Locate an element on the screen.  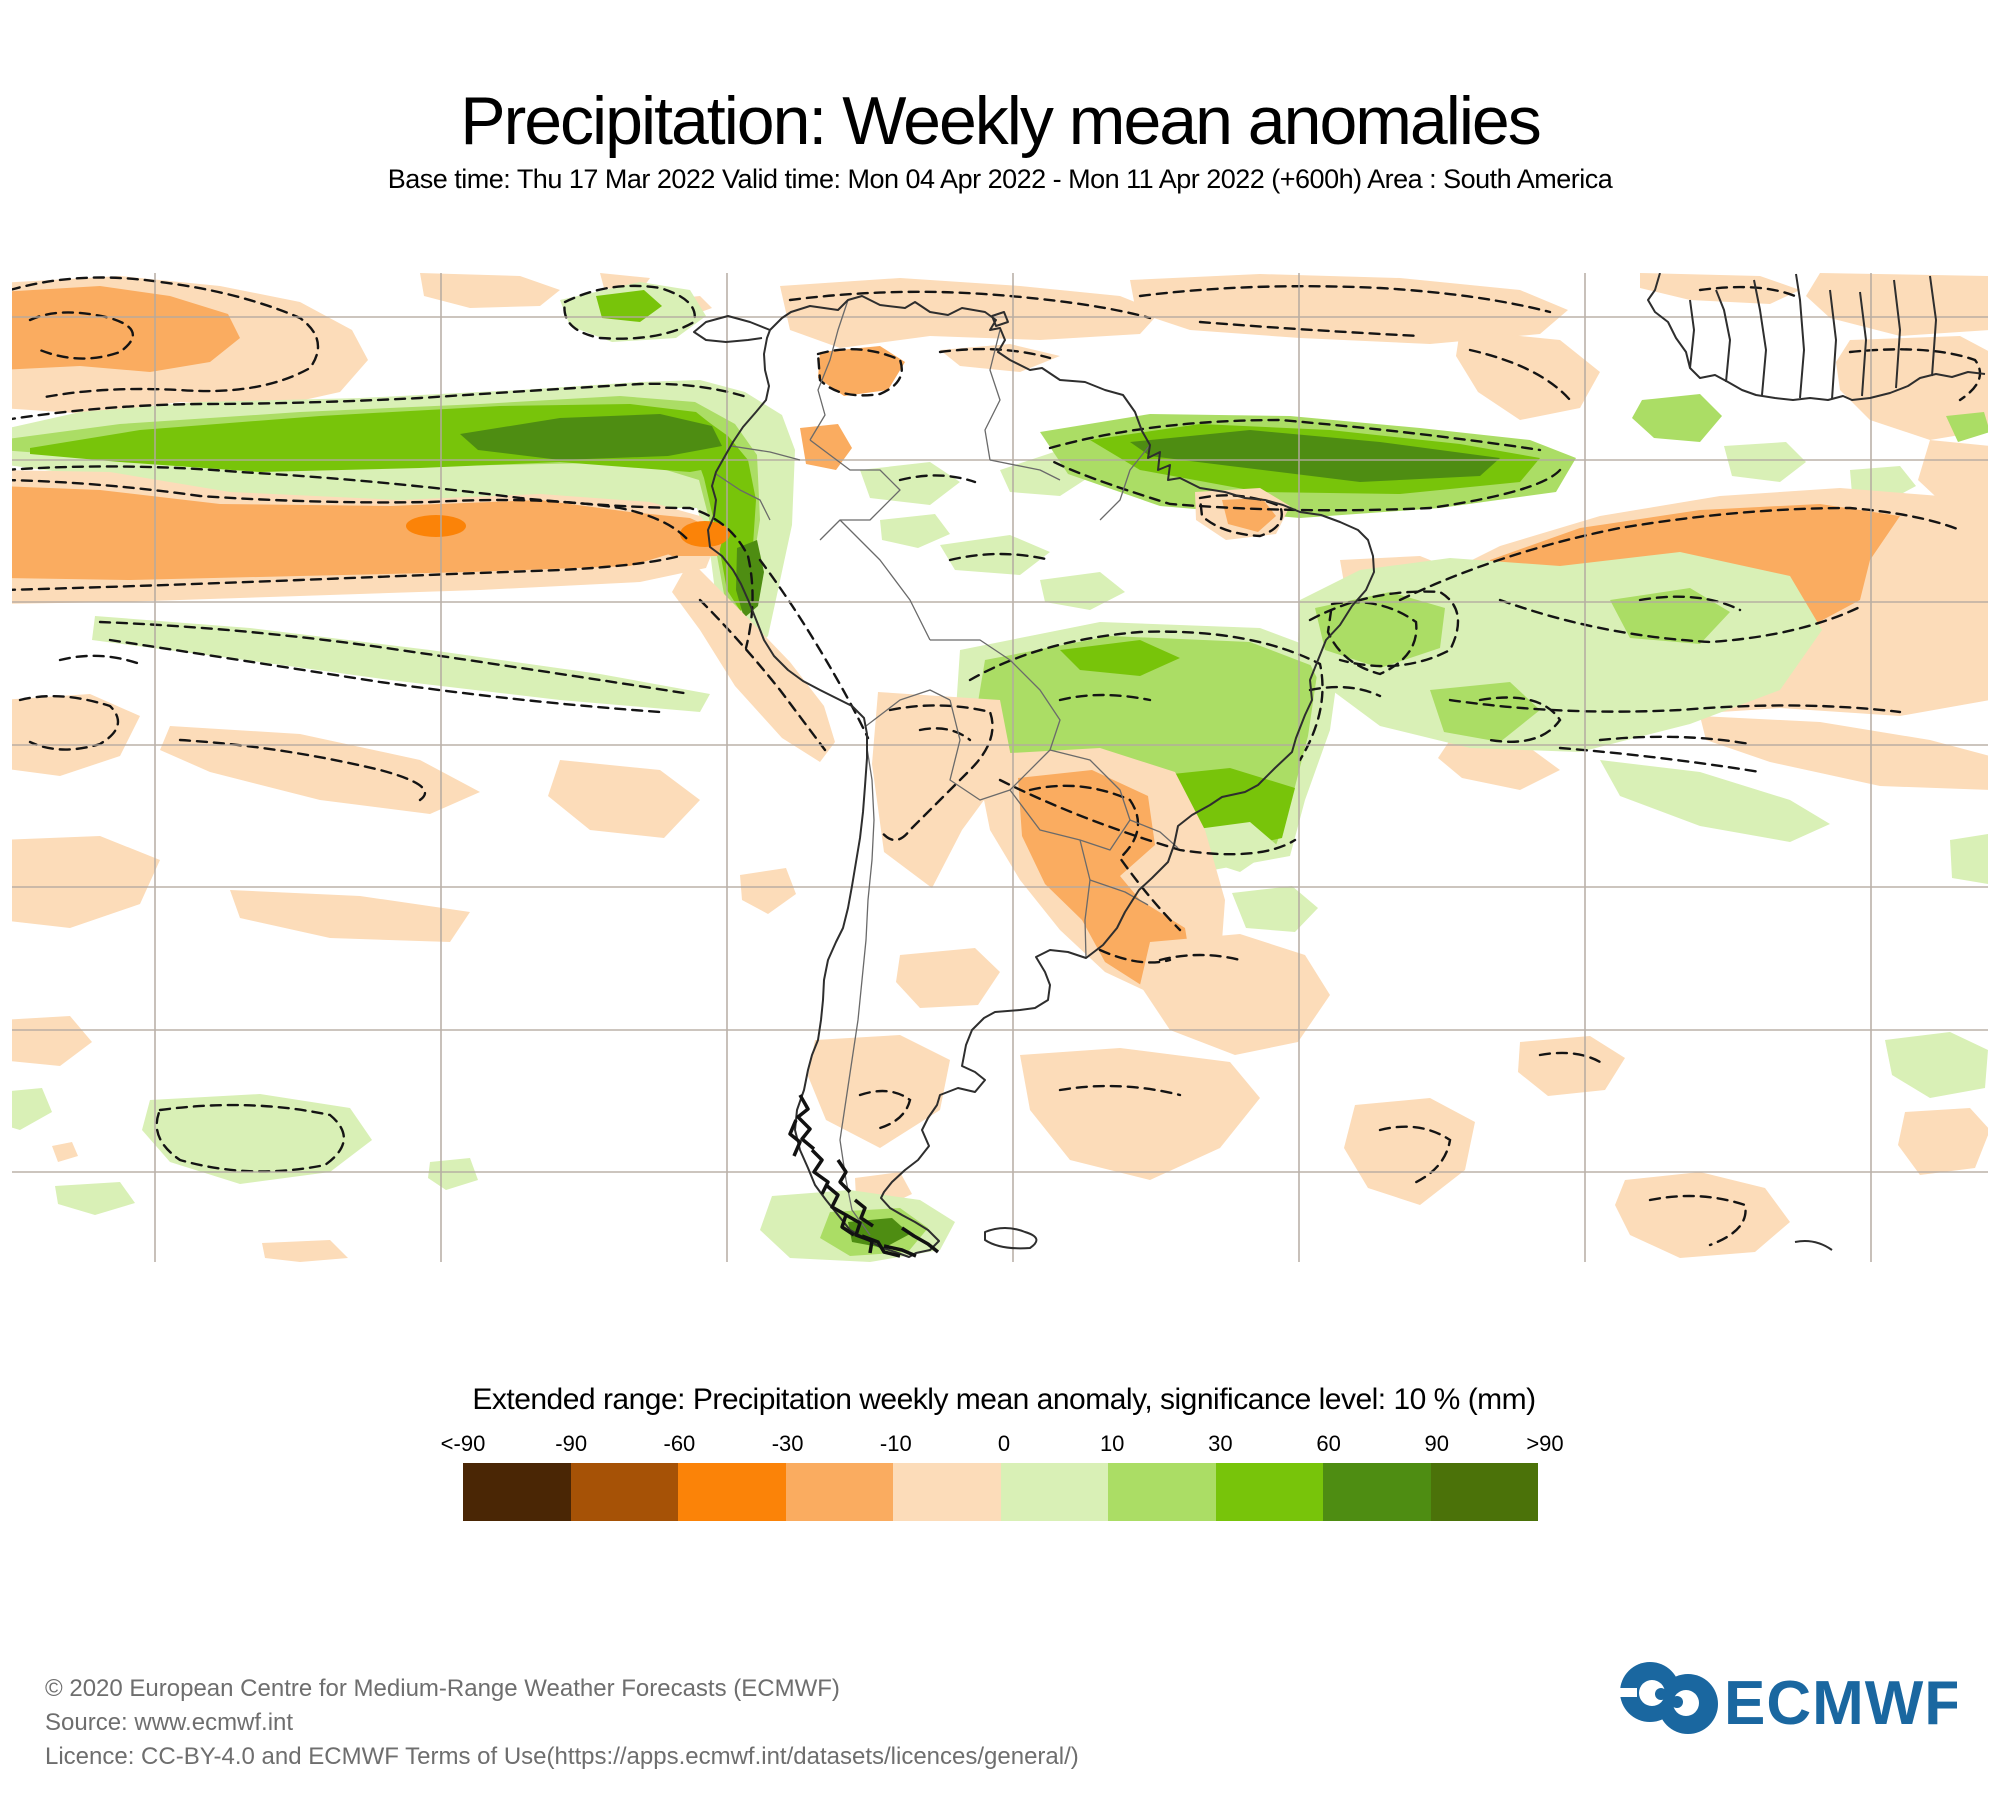
fjord-relief is located at coordinates (864, 1176).